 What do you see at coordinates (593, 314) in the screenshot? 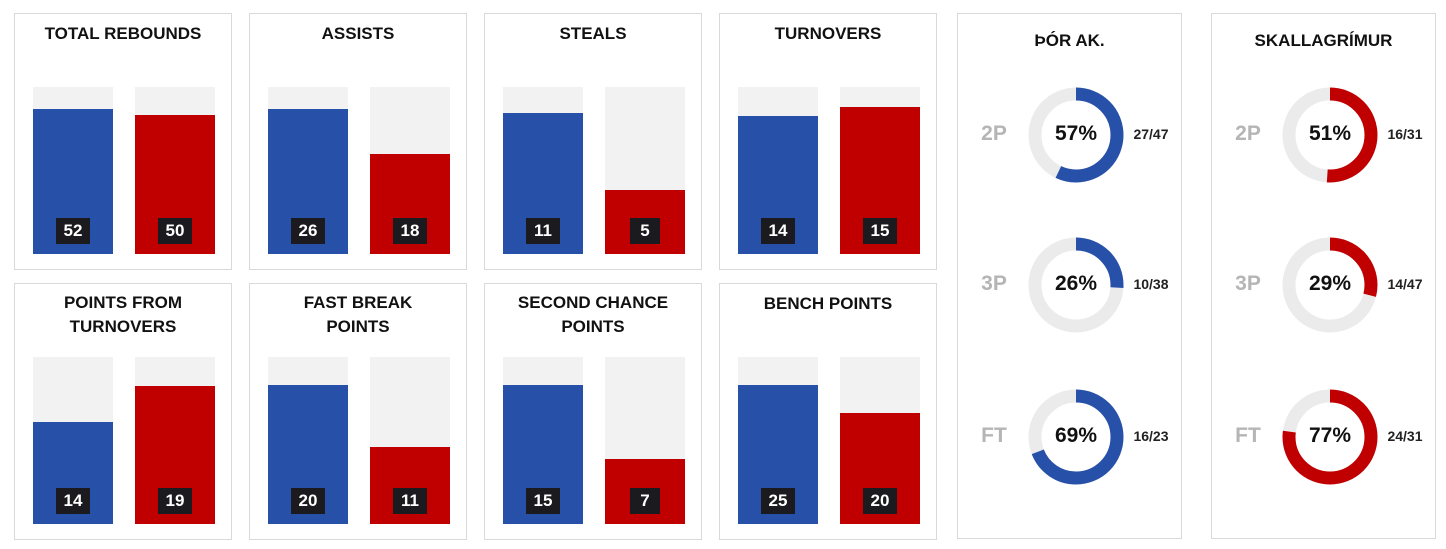
I see `panel-title: SECOND CHANCE POINTS` at bounding box center [593, 314].